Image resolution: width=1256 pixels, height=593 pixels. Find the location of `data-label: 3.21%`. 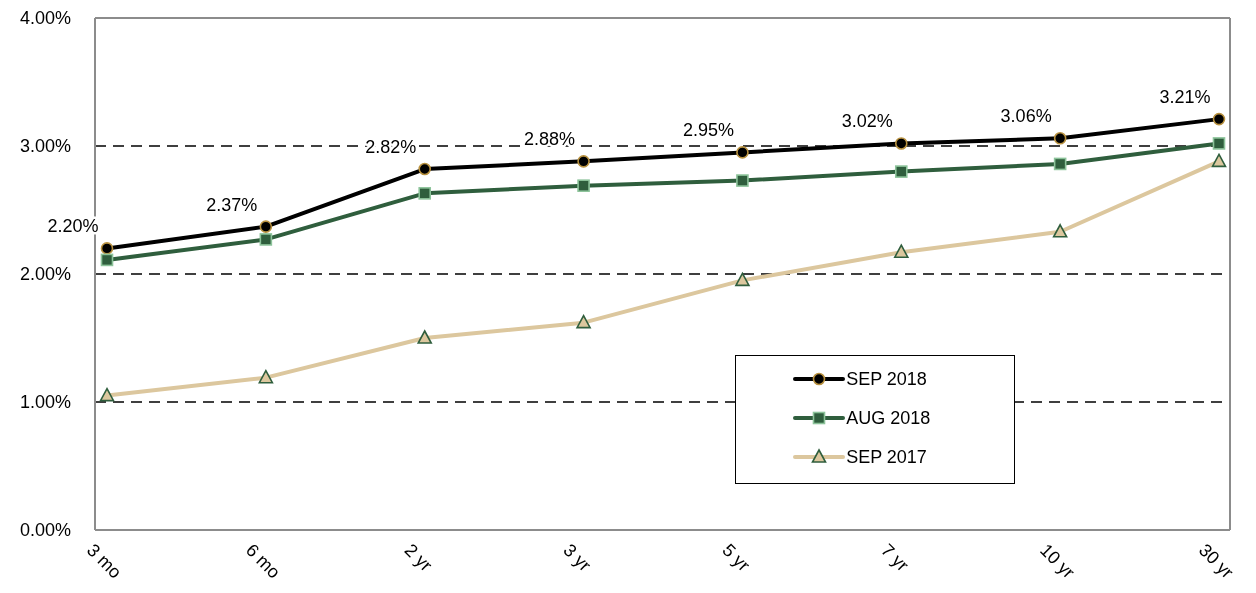

data-label: 3.21% is located at coordinates (1185, 97).